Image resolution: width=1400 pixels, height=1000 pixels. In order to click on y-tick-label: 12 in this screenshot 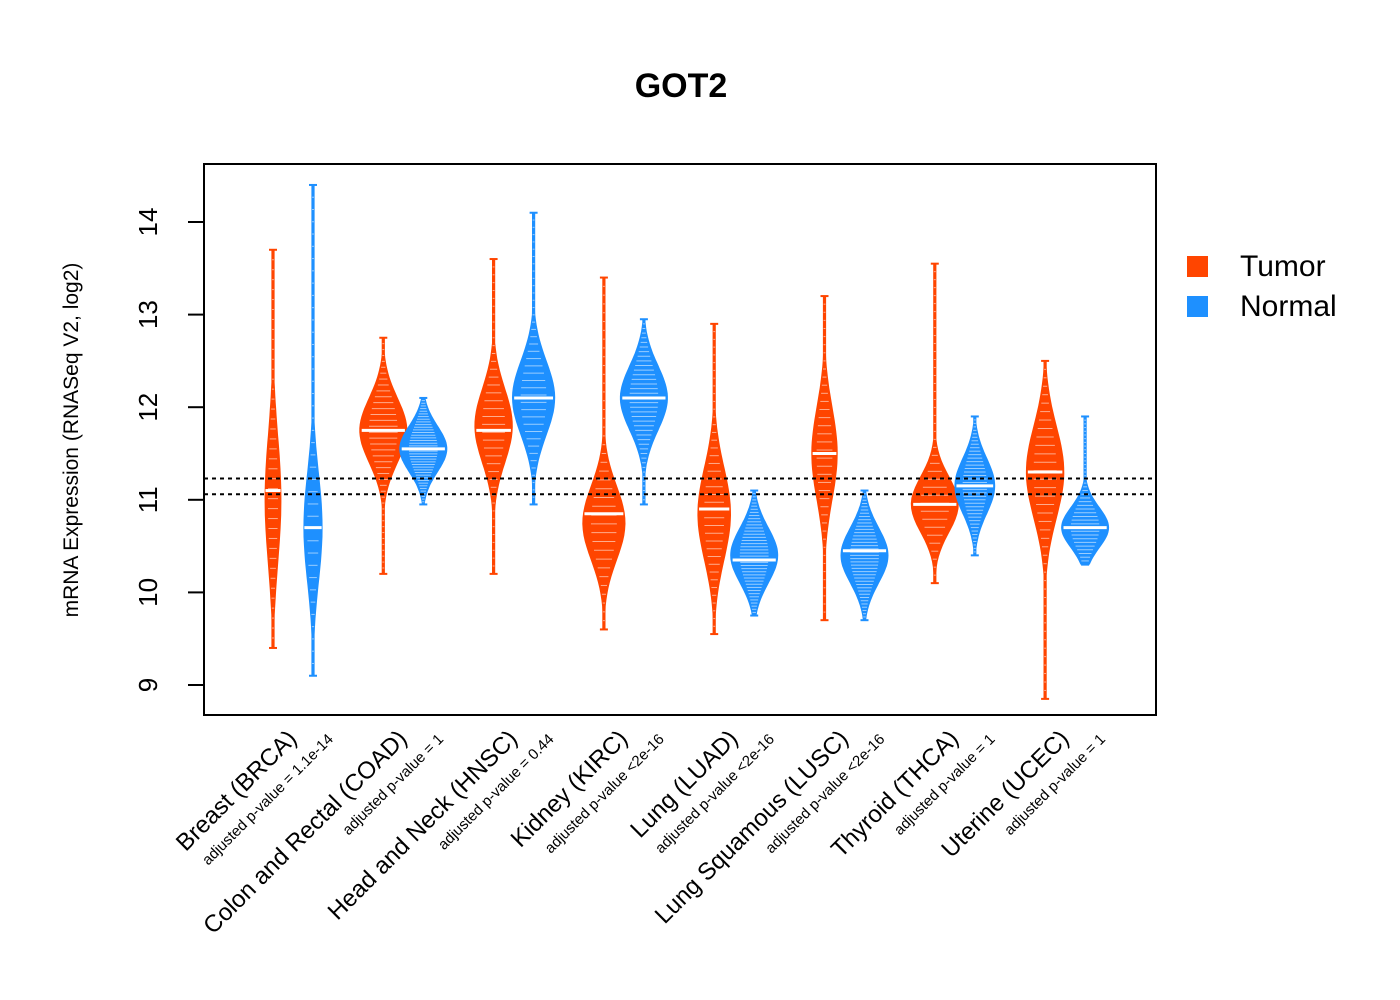, I will do `click(148, 407)`.